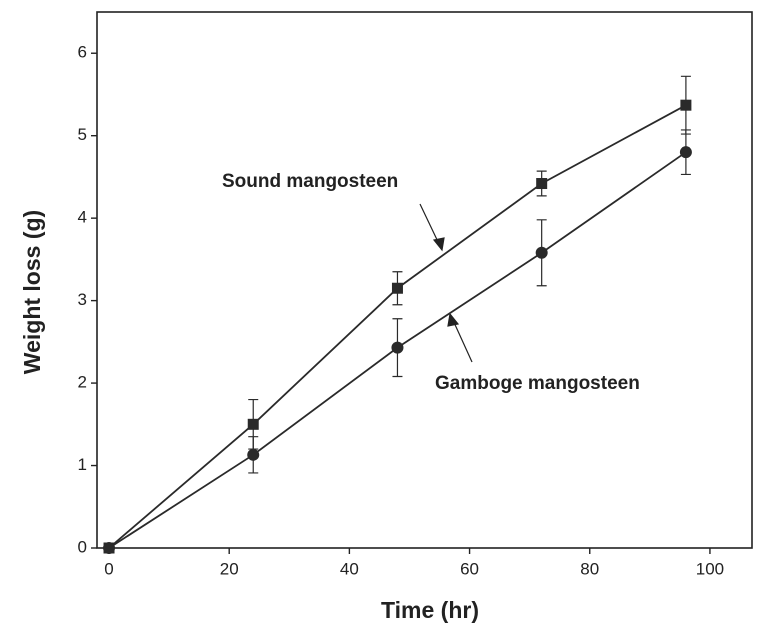  Describe the element at coordinates (82, 217) in the screenshot. I see `y-tick-label: 4` at that location.